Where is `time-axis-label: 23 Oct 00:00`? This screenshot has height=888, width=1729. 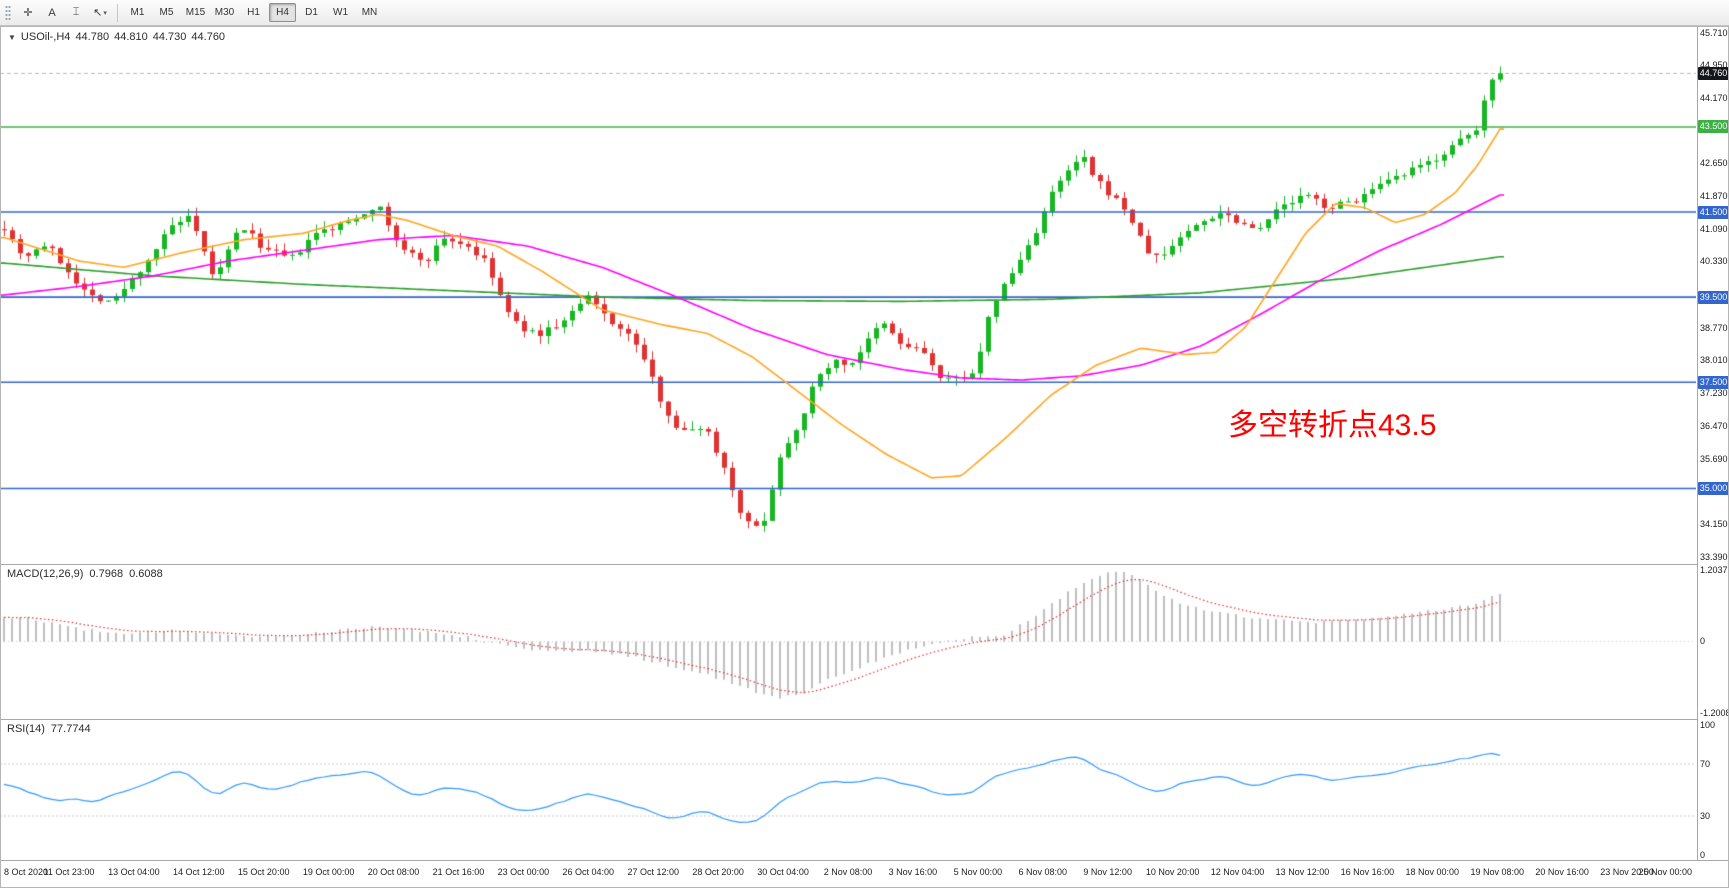
time-axis-label: 23 Oct 00:00 is located at coordinates (523, 872).